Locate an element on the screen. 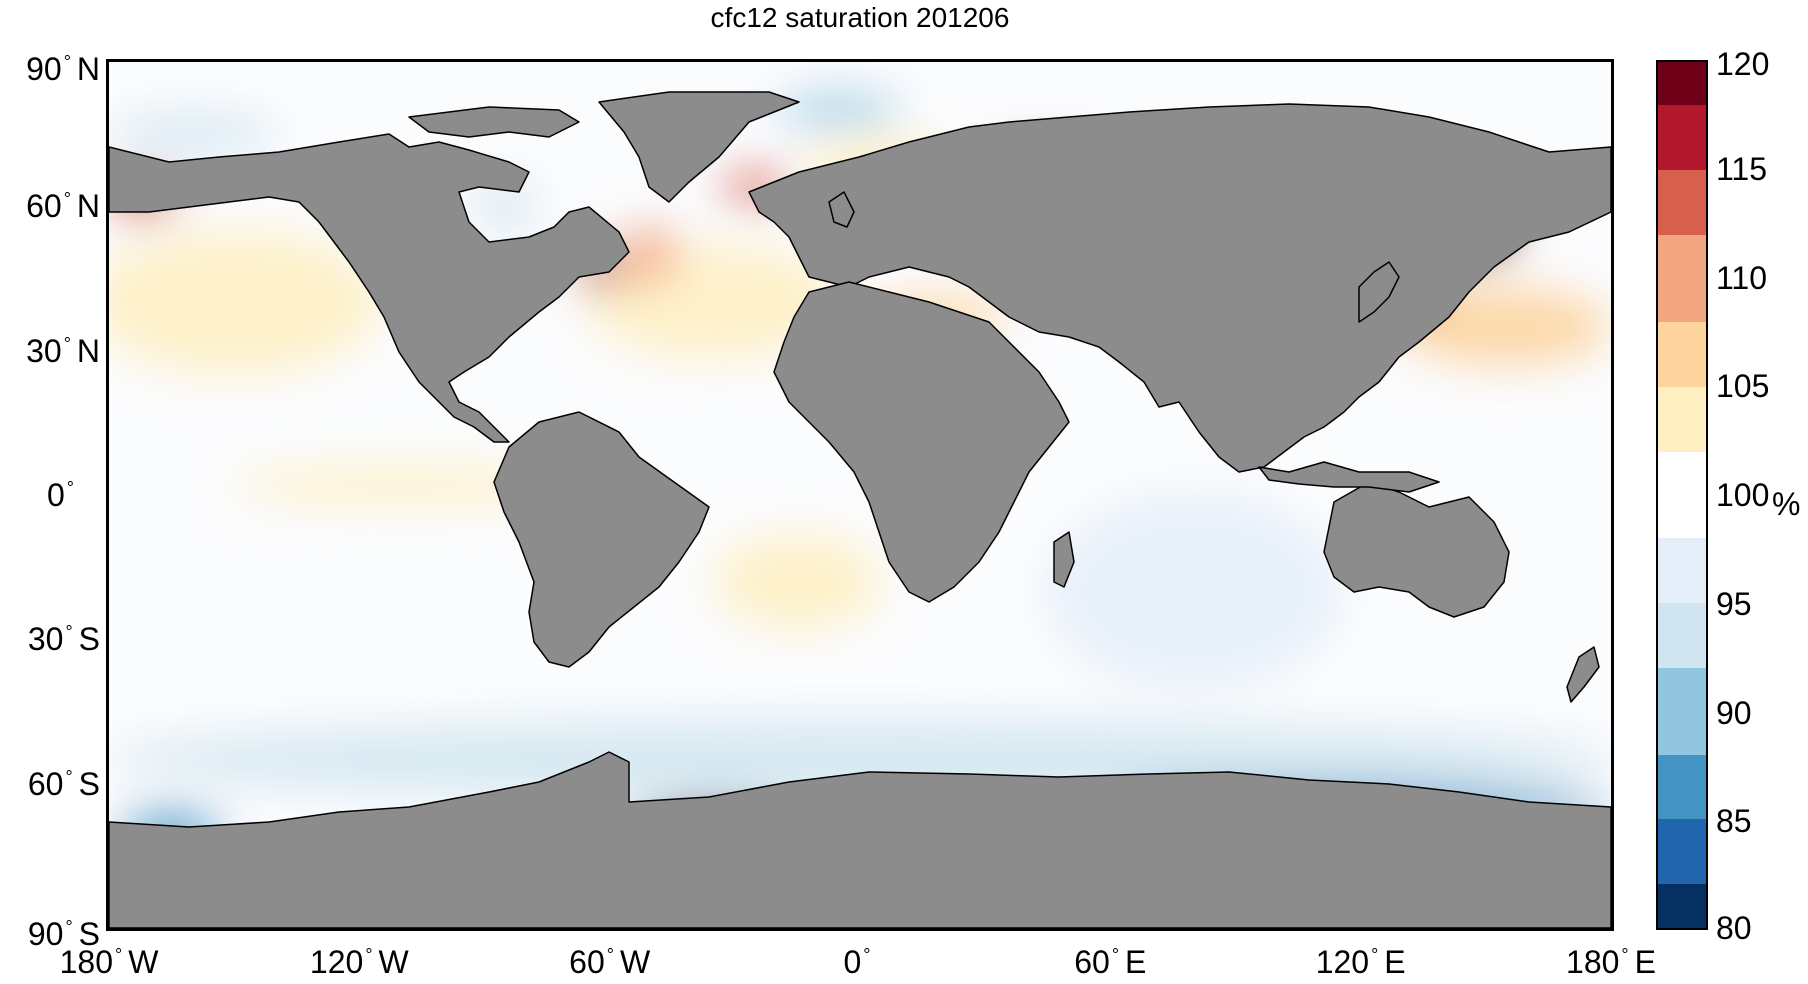  colorbar-tick-label: 110 is located at coordinates (1742, 277).